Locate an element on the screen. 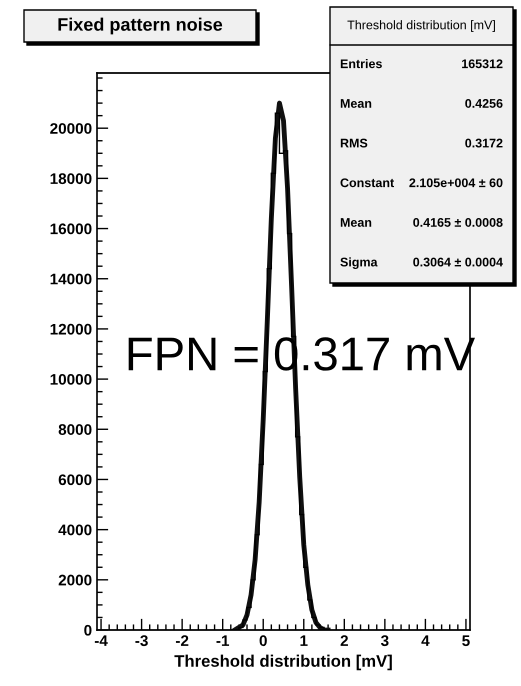 This screenshot has width=521, height=686. y-tick-label: 4000 is located at coordinates (75, 530).